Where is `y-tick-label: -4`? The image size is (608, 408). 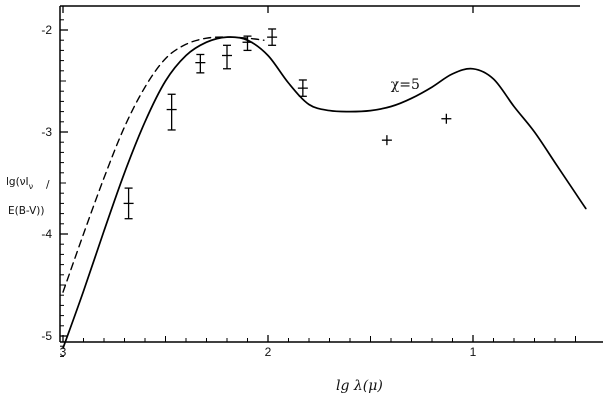 y-tick-label: -4 is located at coordinates (46, 234).